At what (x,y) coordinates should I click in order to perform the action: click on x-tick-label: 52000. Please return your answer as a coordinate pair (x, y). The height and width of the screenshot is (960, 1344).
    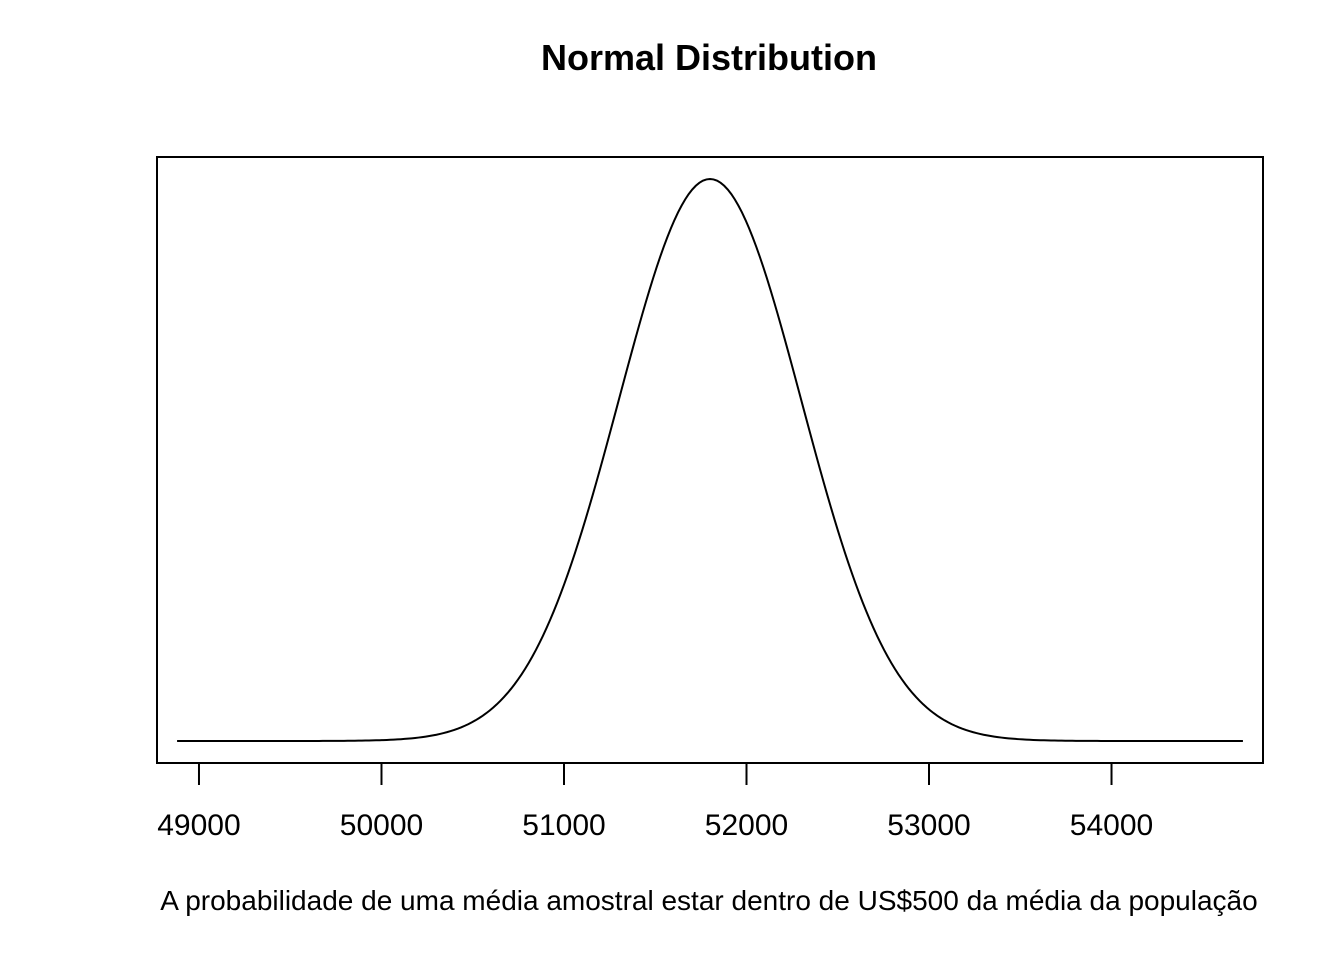
    Looking at the image, I should click on (746, 825).